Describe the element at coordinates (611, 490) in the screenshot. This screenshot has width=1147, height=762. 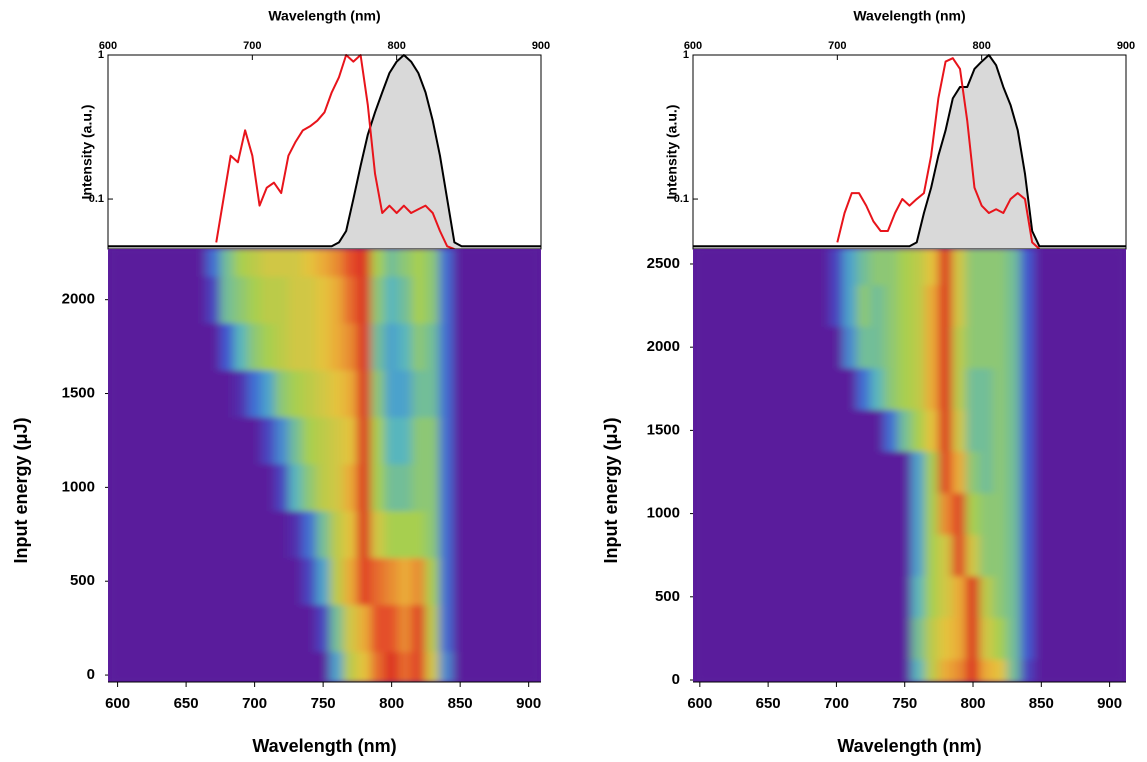
I see `y-axis-label: Input energy (μJ)` at that location.